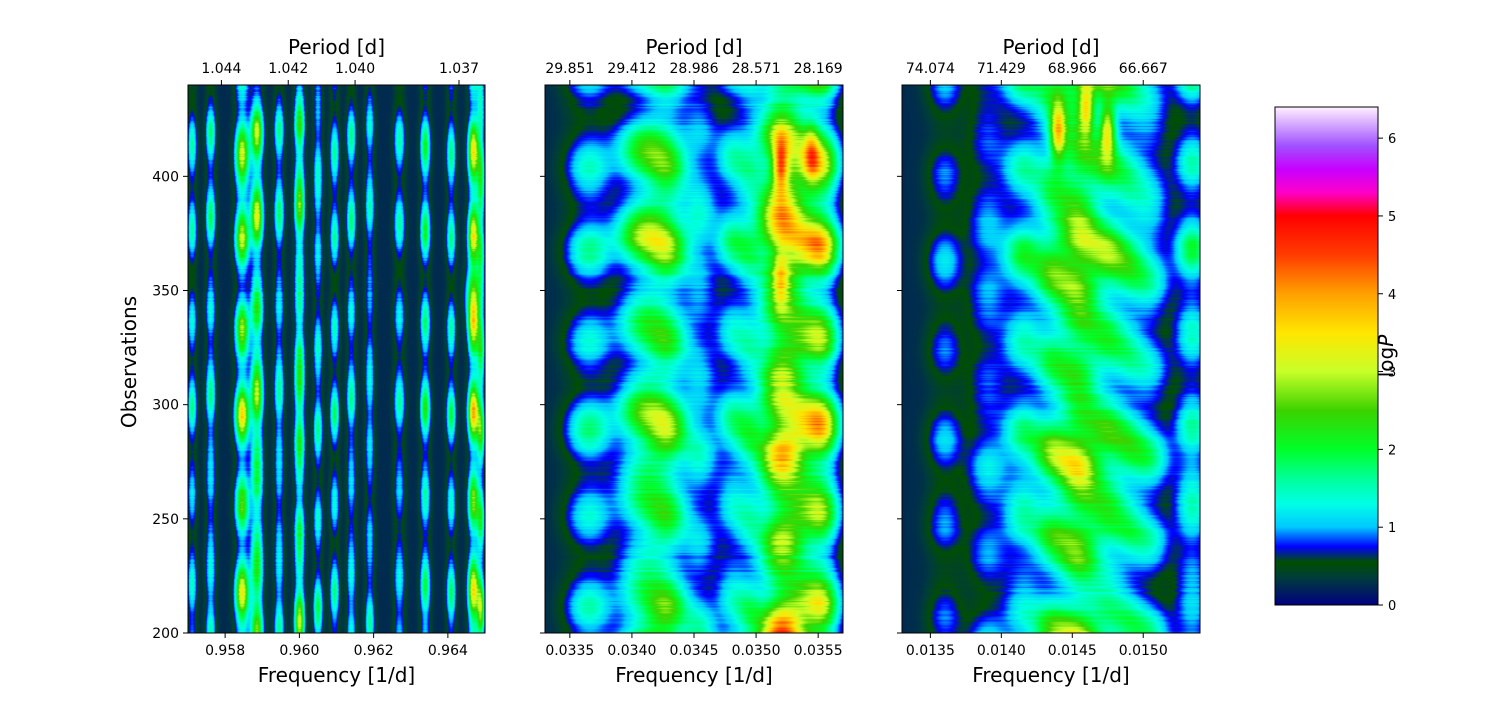 The height and width of the screenshot is (712, 1500). Describe the element at coordinates (1037, 646) in the screenshot. I see `panel-3-bottom-ticks: 0.0135 0.0140 0.0145 0.0150` at that location.